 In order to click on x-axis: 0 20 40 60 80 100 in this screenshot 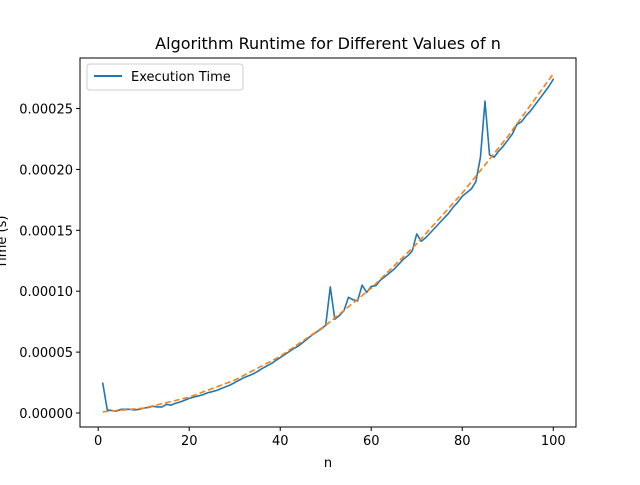, I will do `click(330, 438)`.